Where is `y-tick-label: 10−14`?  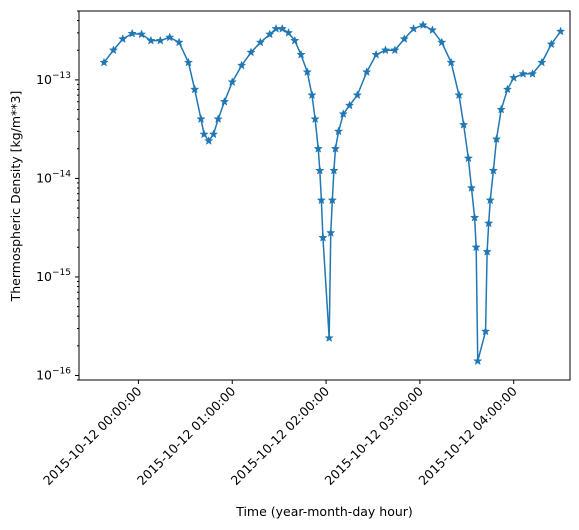
y-tick-label: 10−14 is located at coordinates (53, 177).